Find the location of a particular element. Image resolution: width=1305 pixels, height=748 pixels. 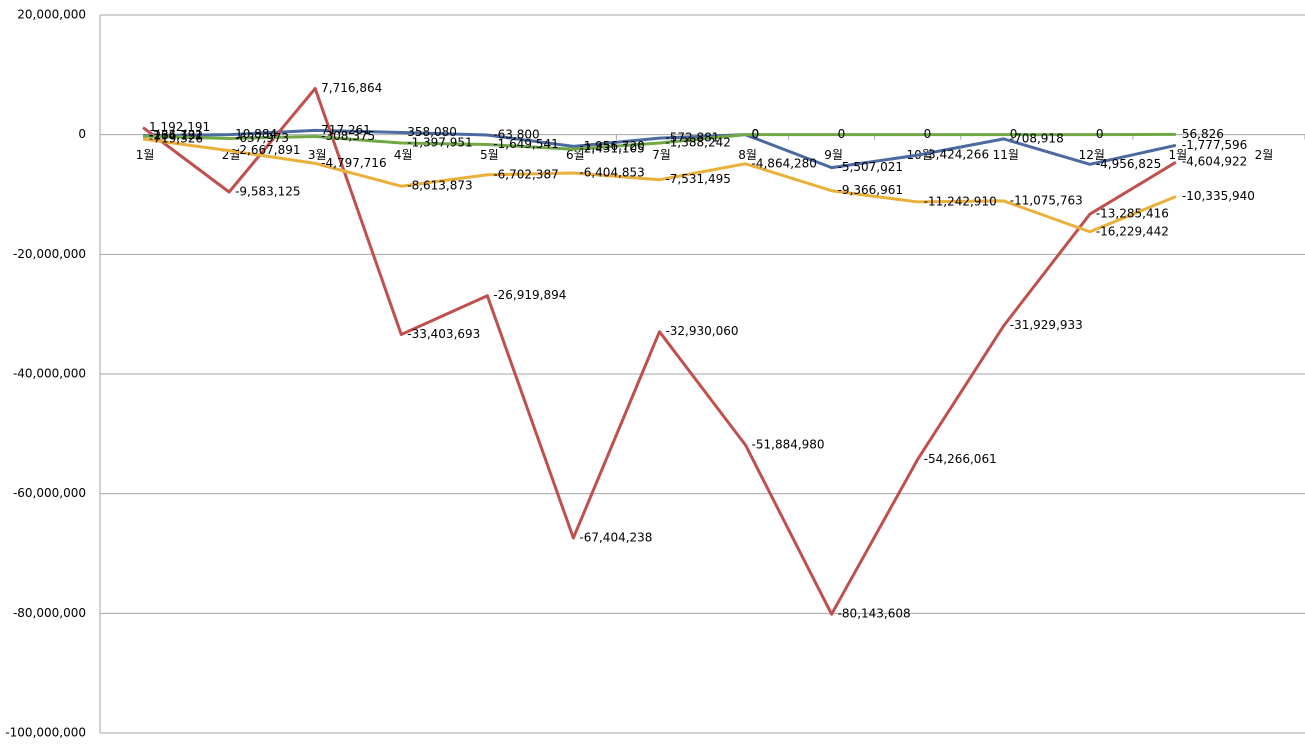

data-label: -572,881 is located at coordinates (692, 138).